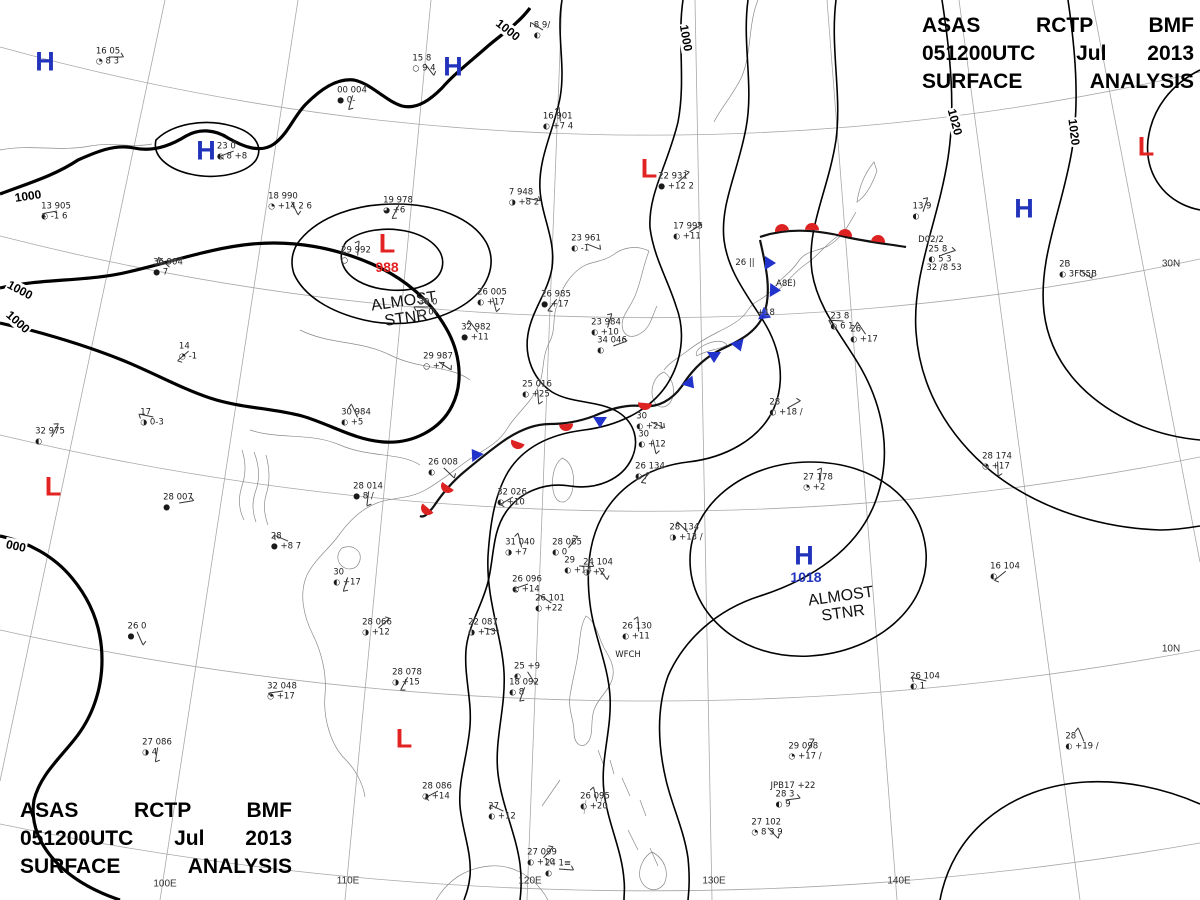 The height and width of the screenshot is (900, 1200). What do you see at coordinates (686, 532) in the screenshot?
I see `station-plot: 28 134 ◑ +13 /` at bounding box center [686, 532].